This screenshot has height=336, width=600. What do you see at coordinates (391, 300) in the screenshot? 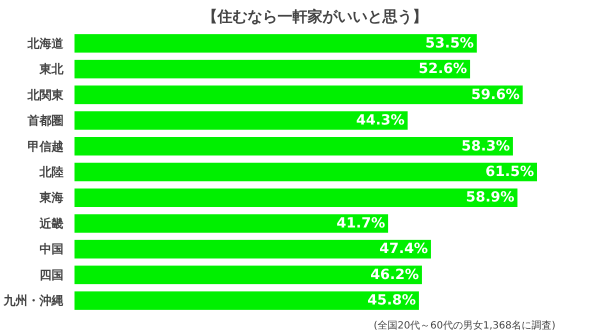
I see `data-label: 45.8%` at bounding box center [391, 300].